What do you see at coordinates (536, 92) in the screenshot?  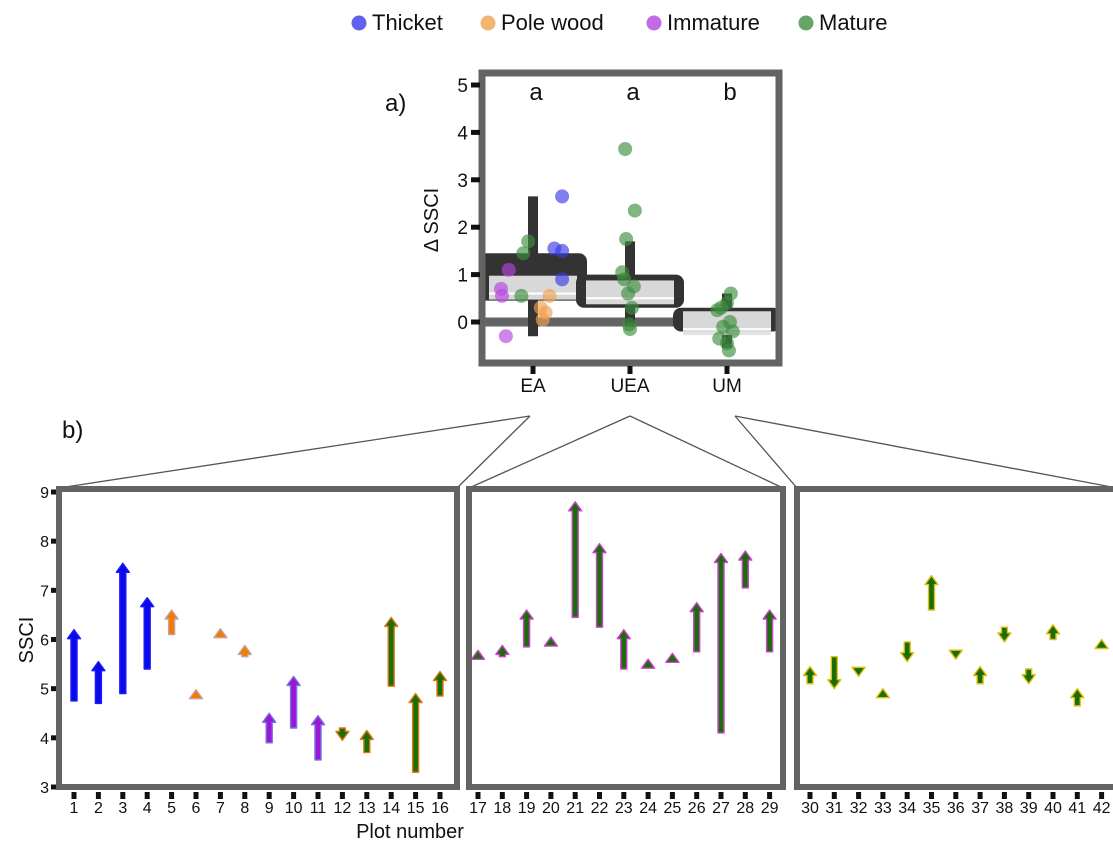 I see `significance-letter: a` at bounding box center [536, 92].